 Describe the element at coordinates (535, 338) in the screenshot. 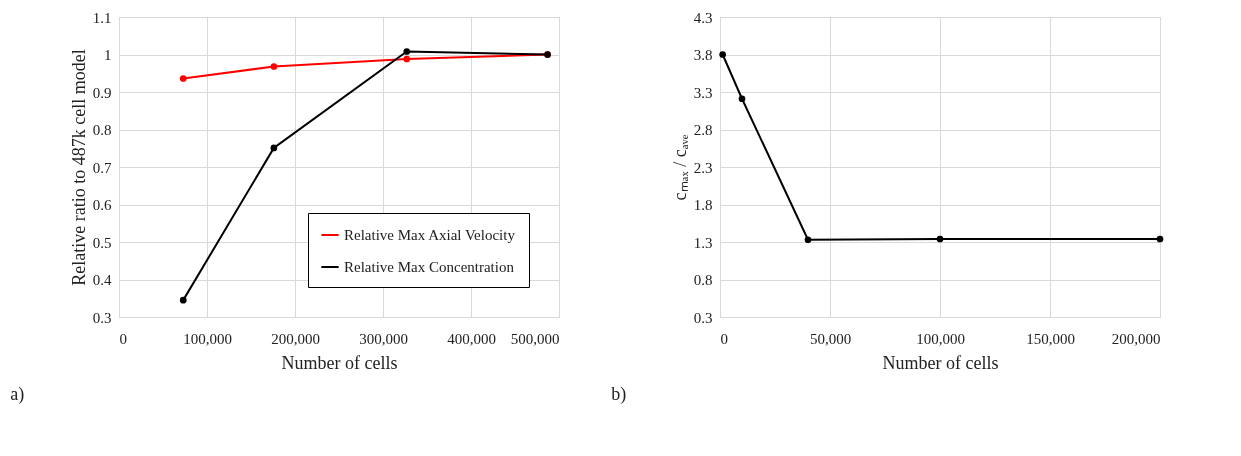

I see `x-tick-label: 500,000` at that location.